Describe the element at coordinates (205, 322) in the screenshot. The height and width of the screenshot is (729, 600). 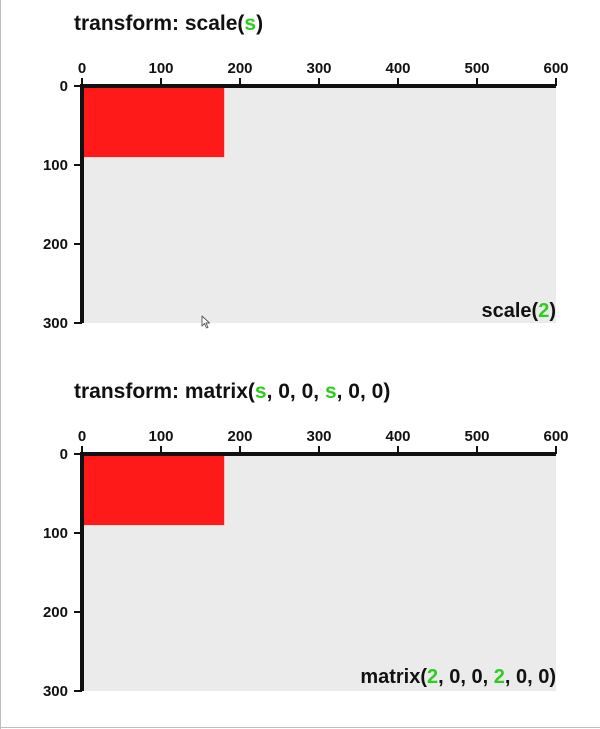
I see `mouse-pointer-icon` at that location.